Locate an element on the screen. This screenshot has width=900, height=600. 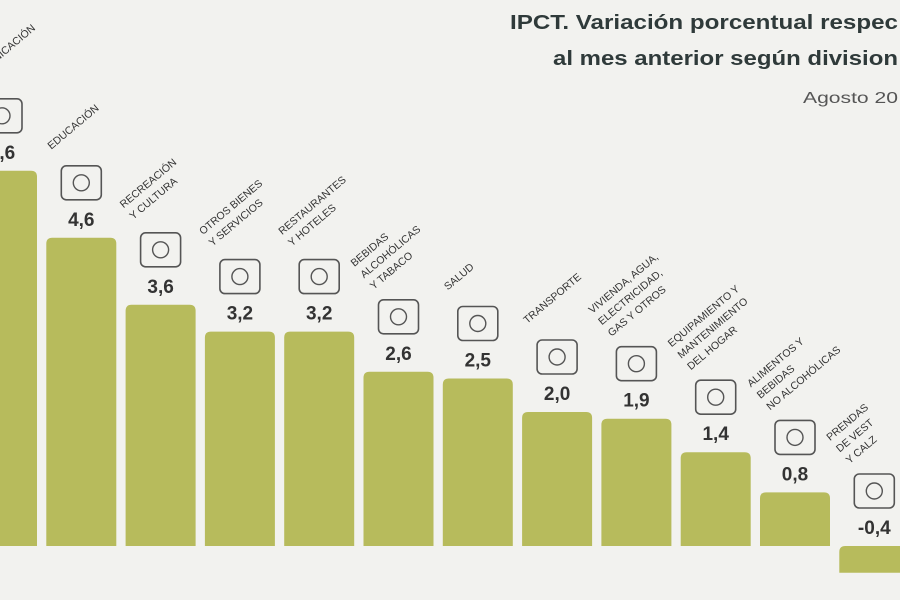
chart-title: IPCT. Variación porcentual respec is located at coordinates (704, 23).